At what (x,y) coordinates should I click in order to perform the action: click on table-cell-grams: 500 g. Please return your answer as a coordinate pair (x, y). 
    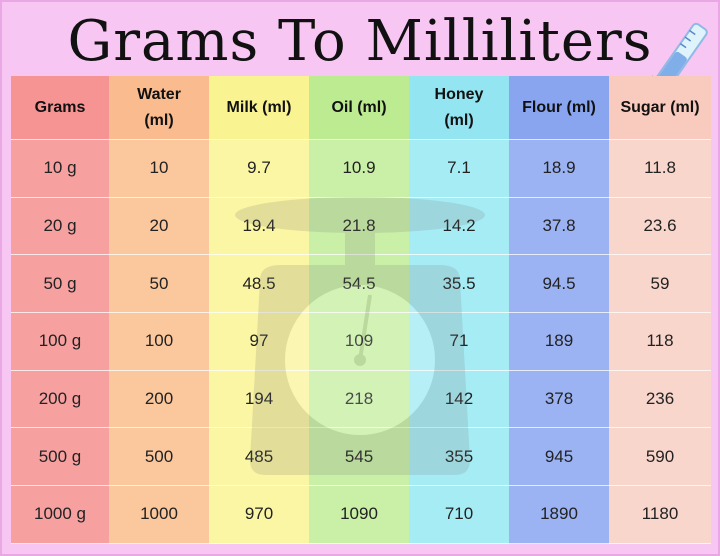
    Looking at the image, I should click on (60, 457).